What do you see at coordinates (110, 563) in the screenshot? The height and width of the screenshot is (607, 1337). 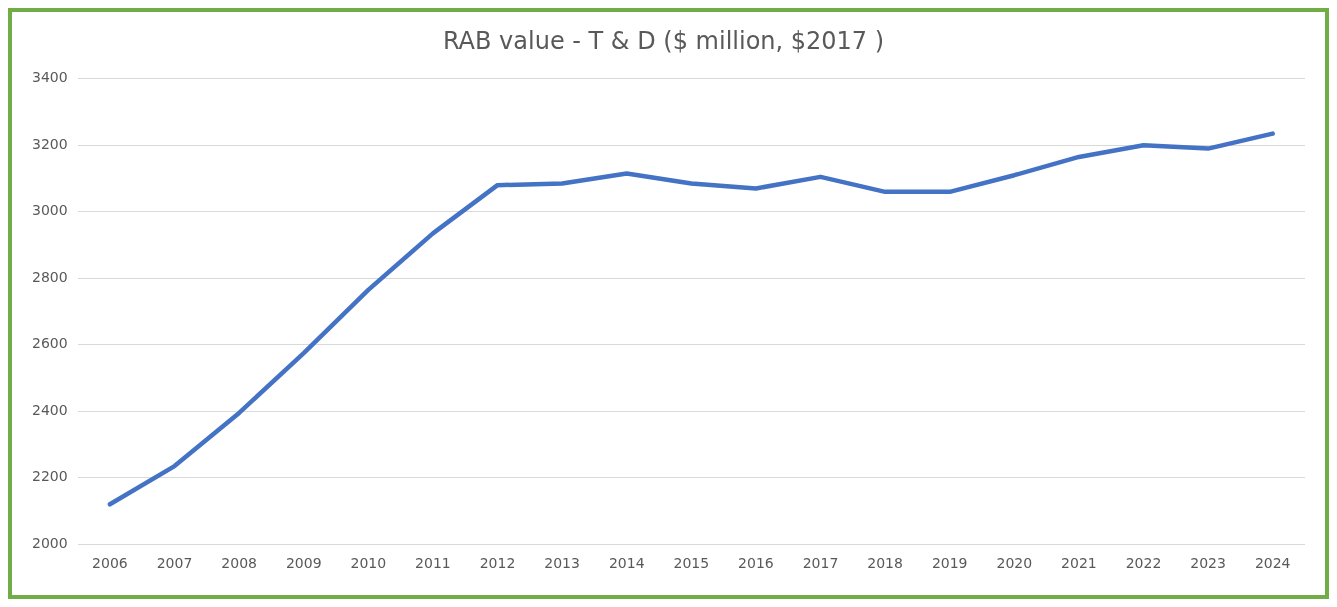 I see `x-tick-label: 2006` at bounding box center [110, 563].